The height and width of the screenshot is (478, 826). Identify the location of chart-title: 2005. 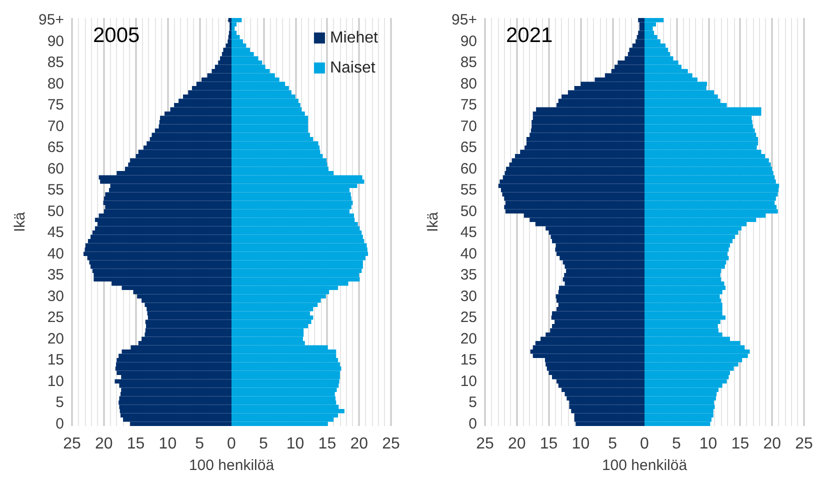
(116, 35).